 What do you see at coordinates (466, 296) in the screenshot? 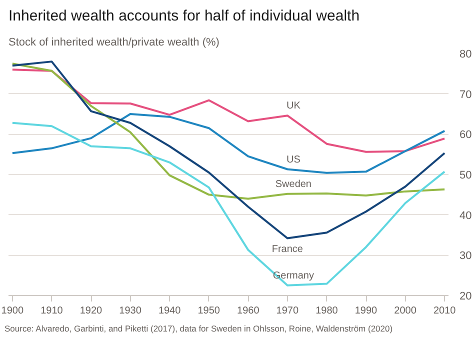
I see `y-tick-label: 20` at bounding box center [466, 296].